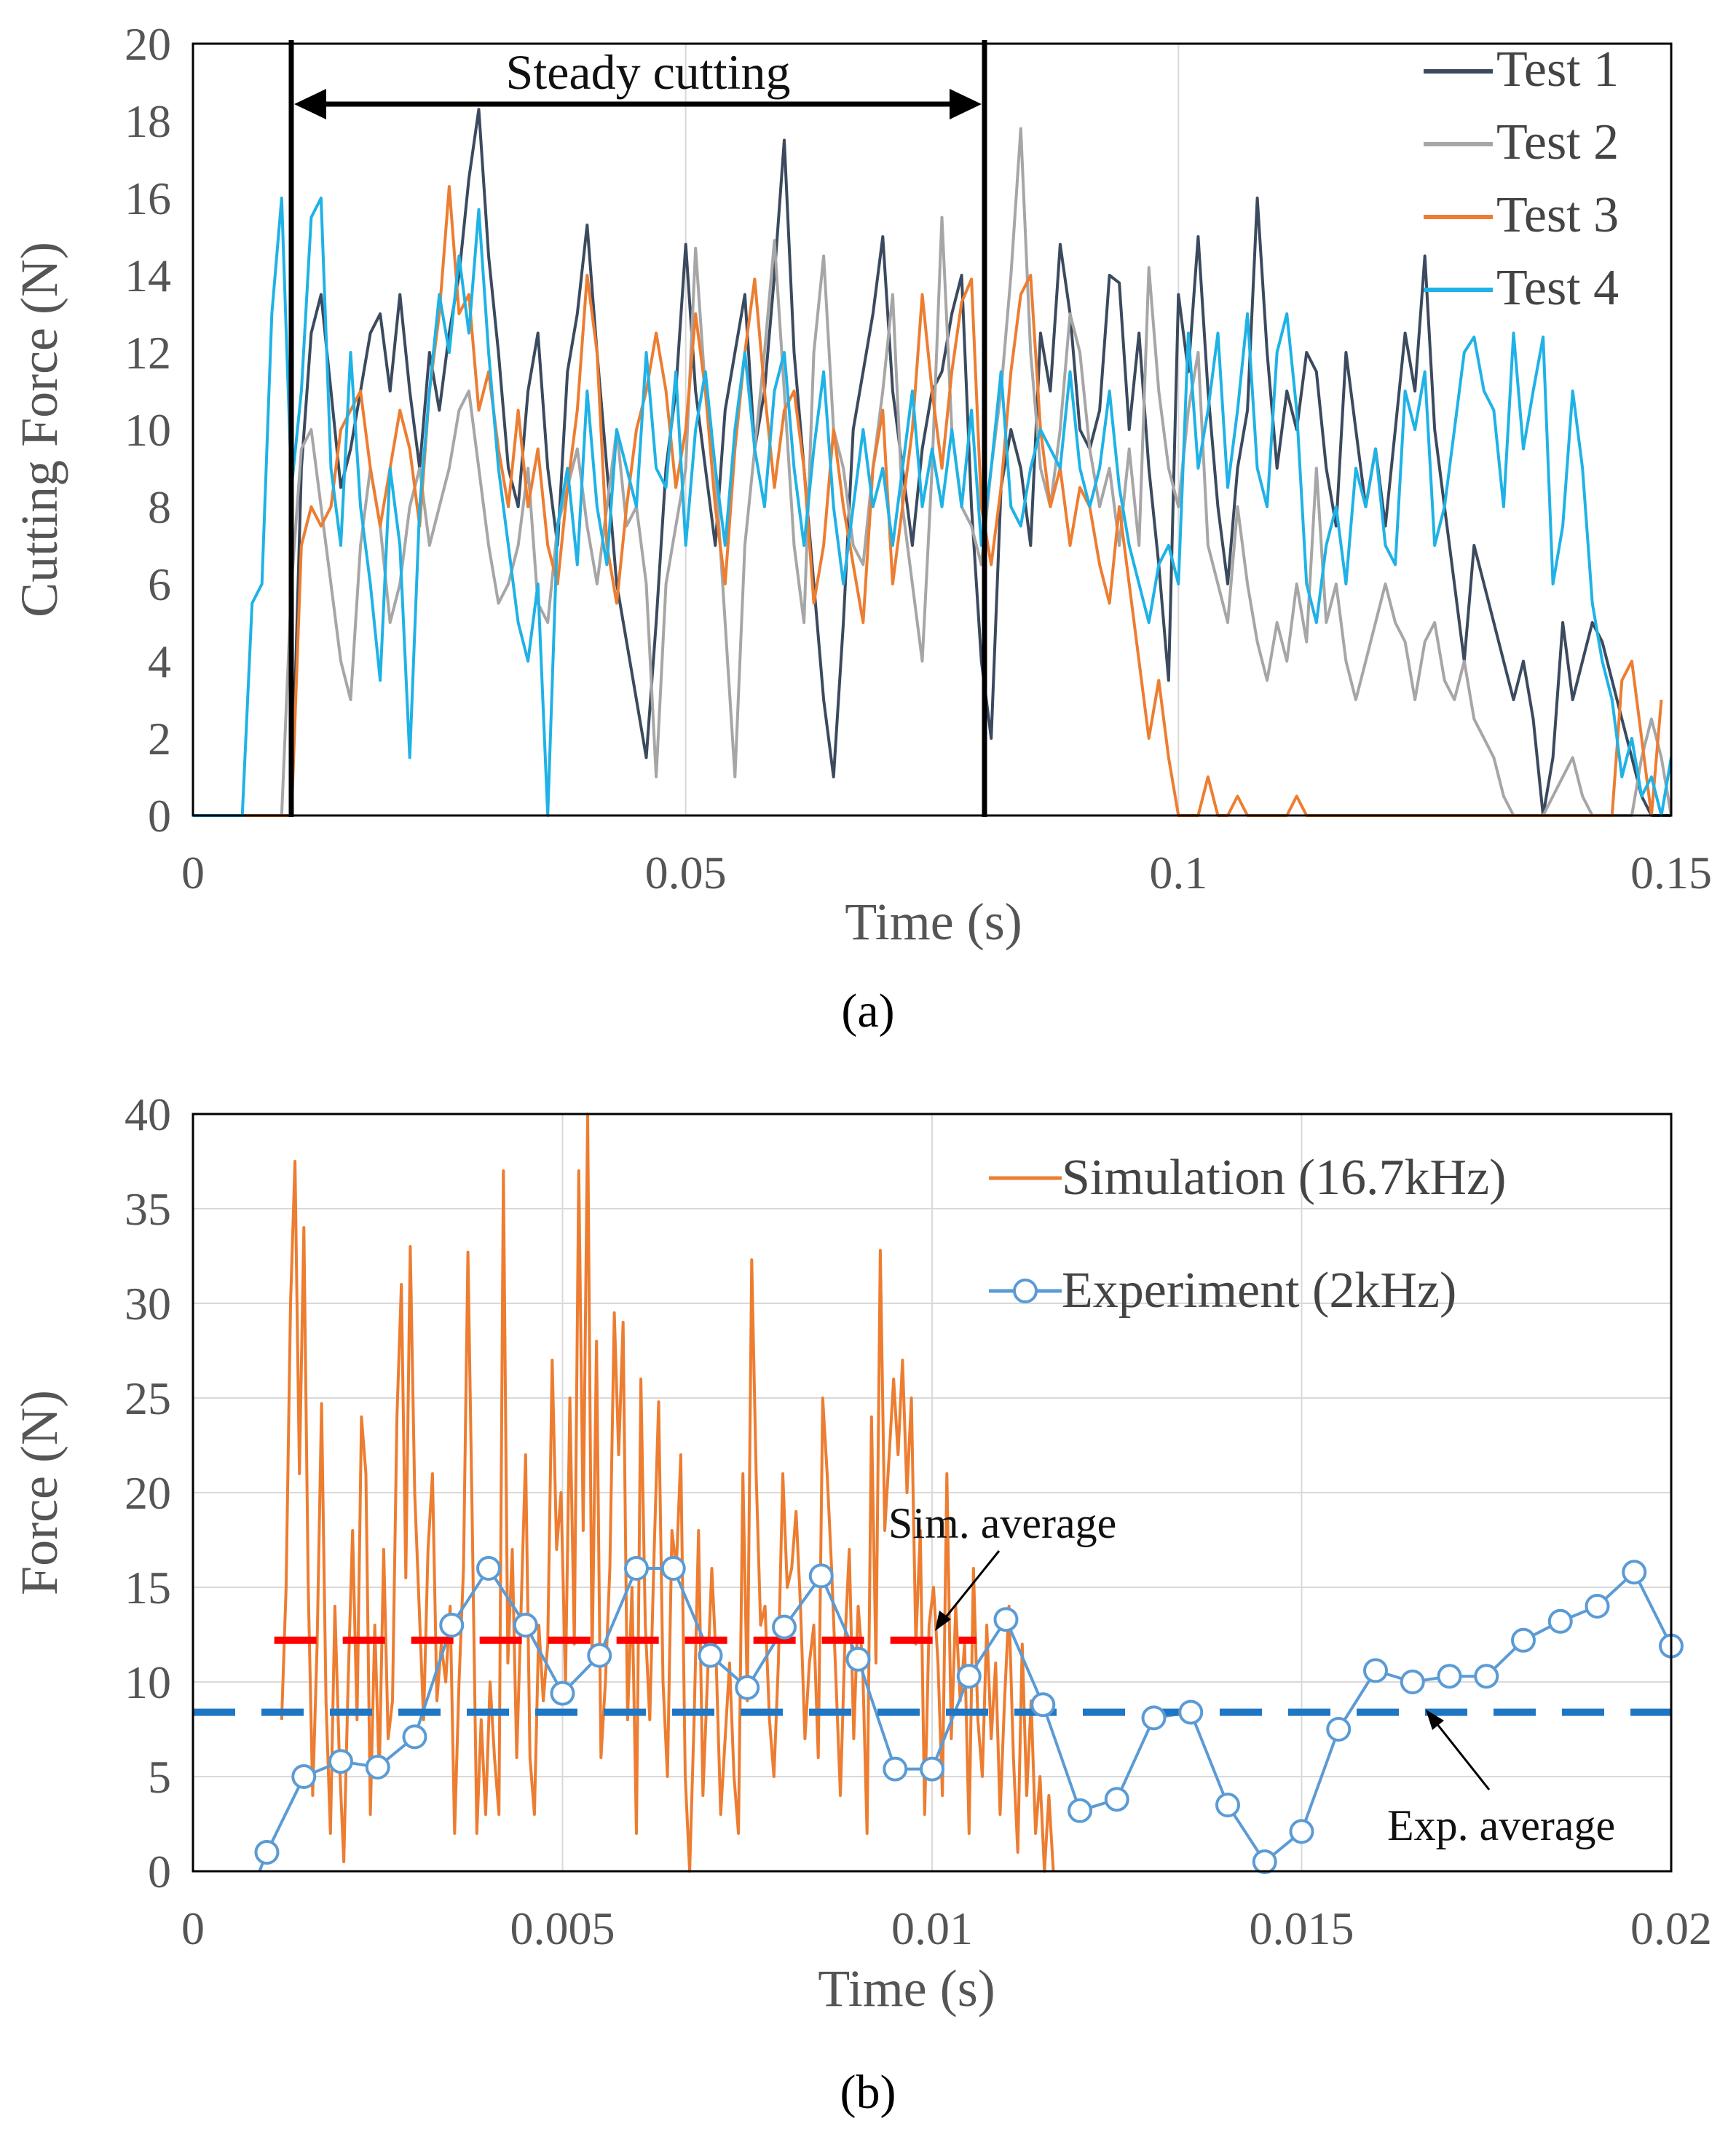 The height and width of the screenshot is (2129, 1736). Describe the element at coordinates (1002, 1565) in the screenshot. I see `sim-average-annotation: Sim. average` at that location.